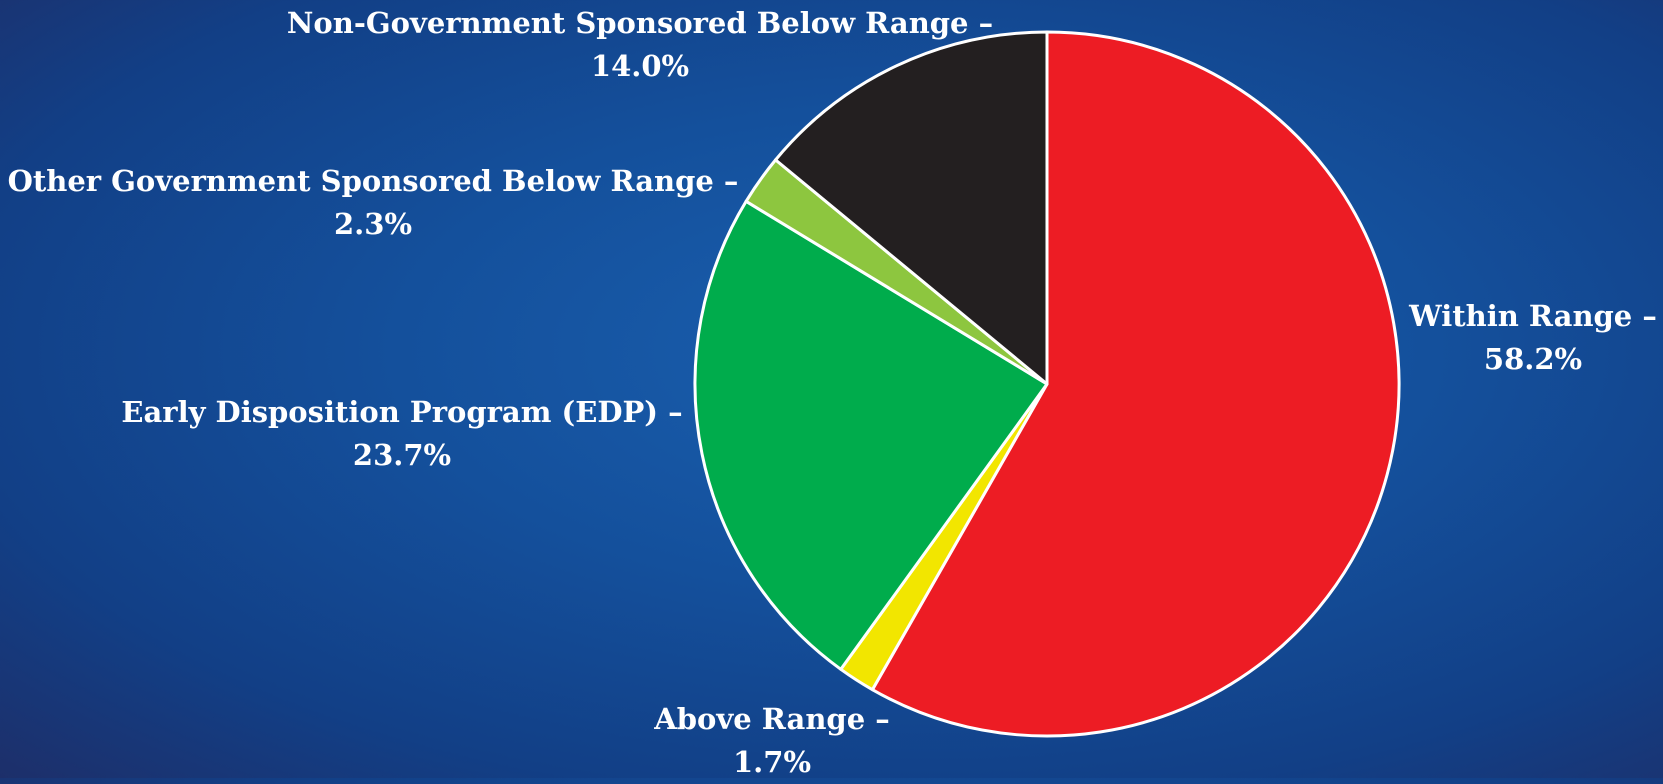  Describe the element at coordinates (1533, 316) in the screenshot. I see `label-within-range-name: Within Range –` at that location.